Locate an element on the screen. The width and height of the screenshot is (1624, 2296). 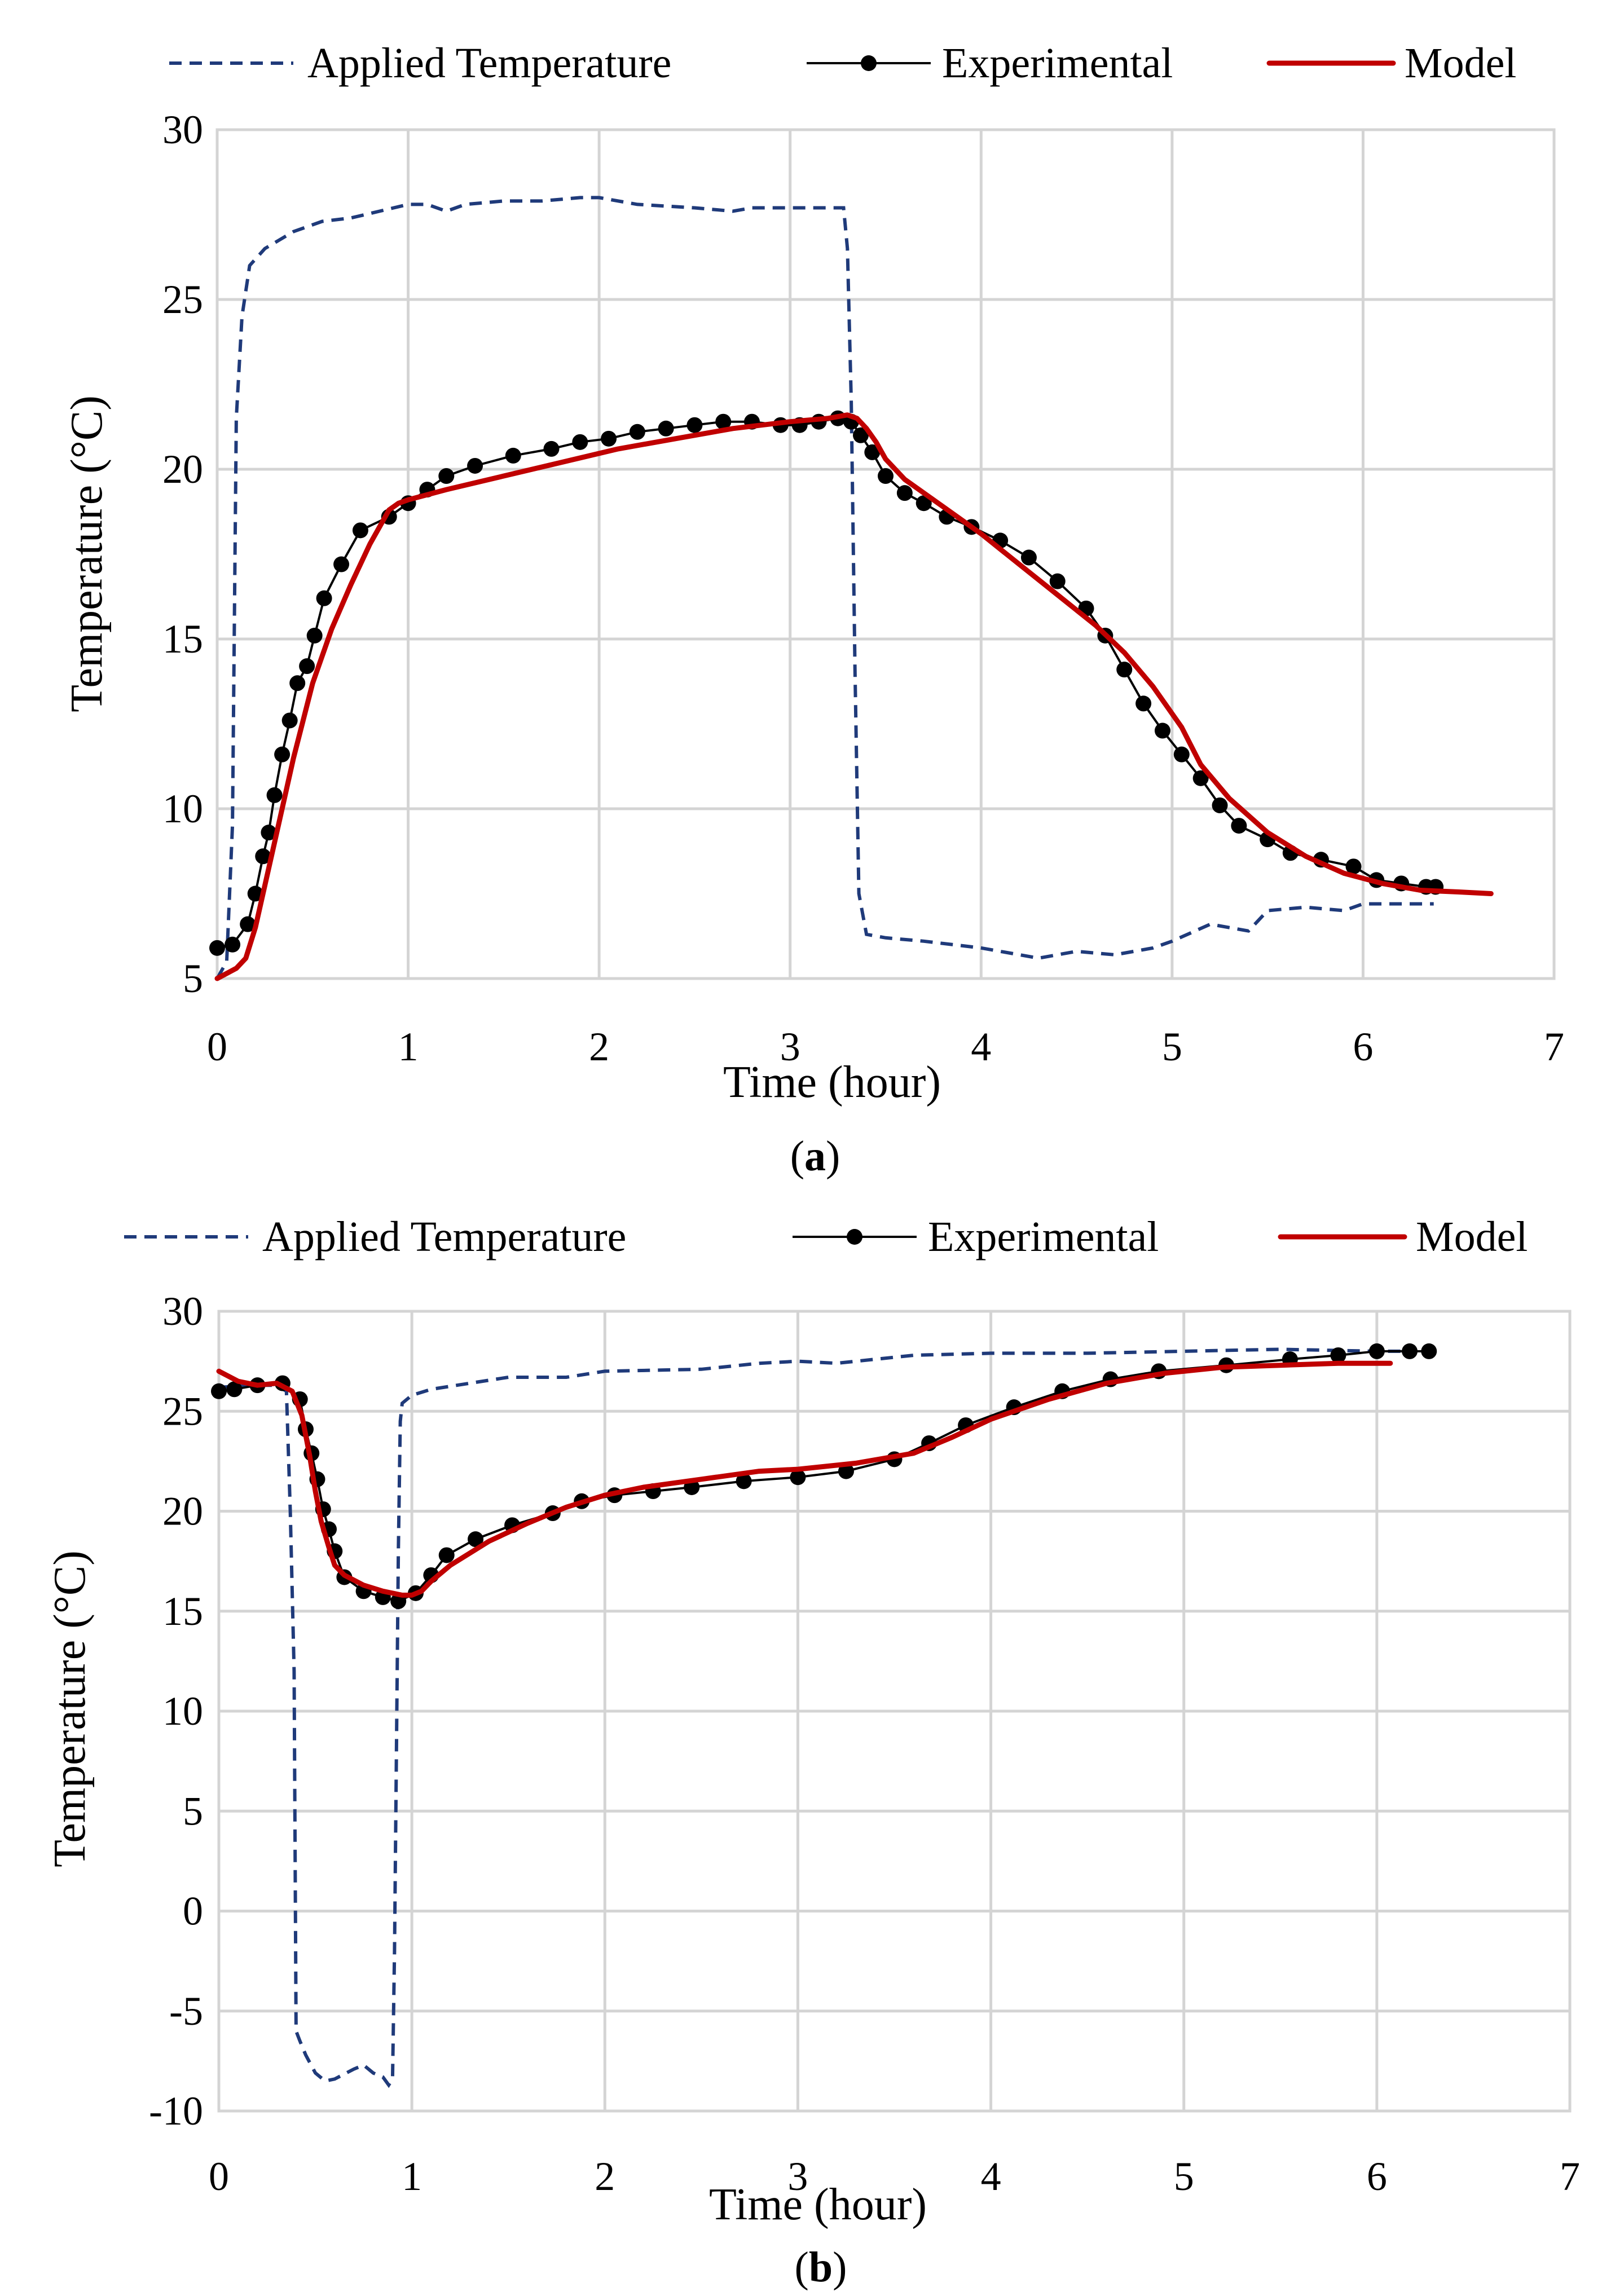
x-tick-label: 7 is located at coordinates (1570, 2176).